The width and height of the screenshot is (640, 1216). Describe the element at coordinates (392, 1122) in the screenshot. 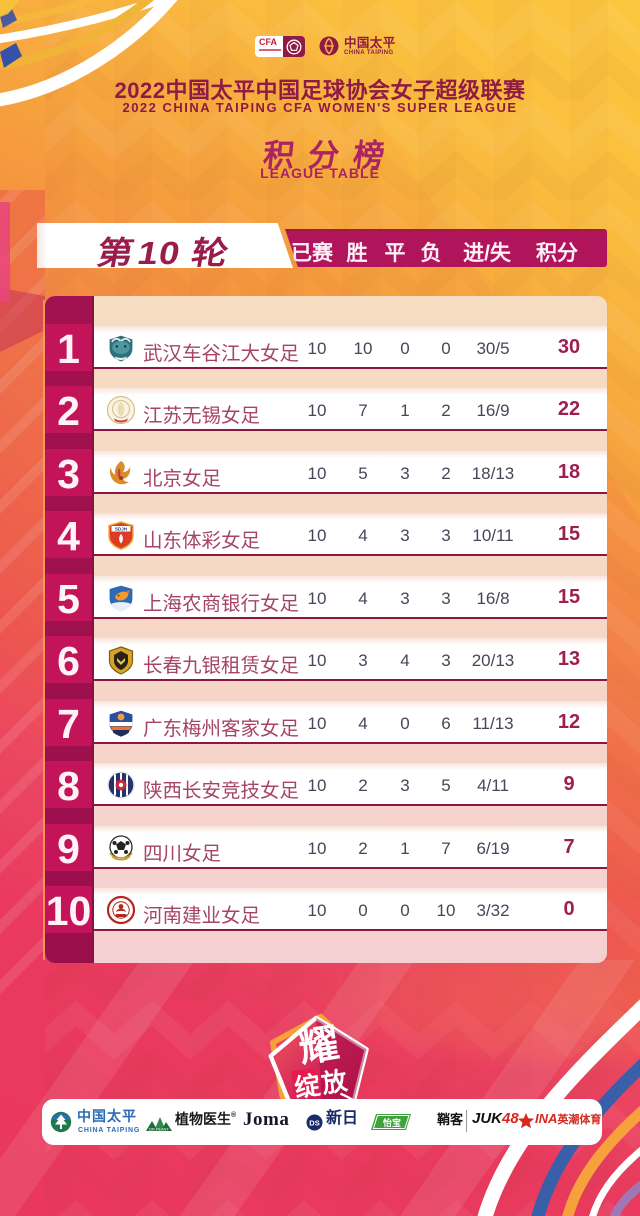

I see `svg-text: 怡宝` at that location.